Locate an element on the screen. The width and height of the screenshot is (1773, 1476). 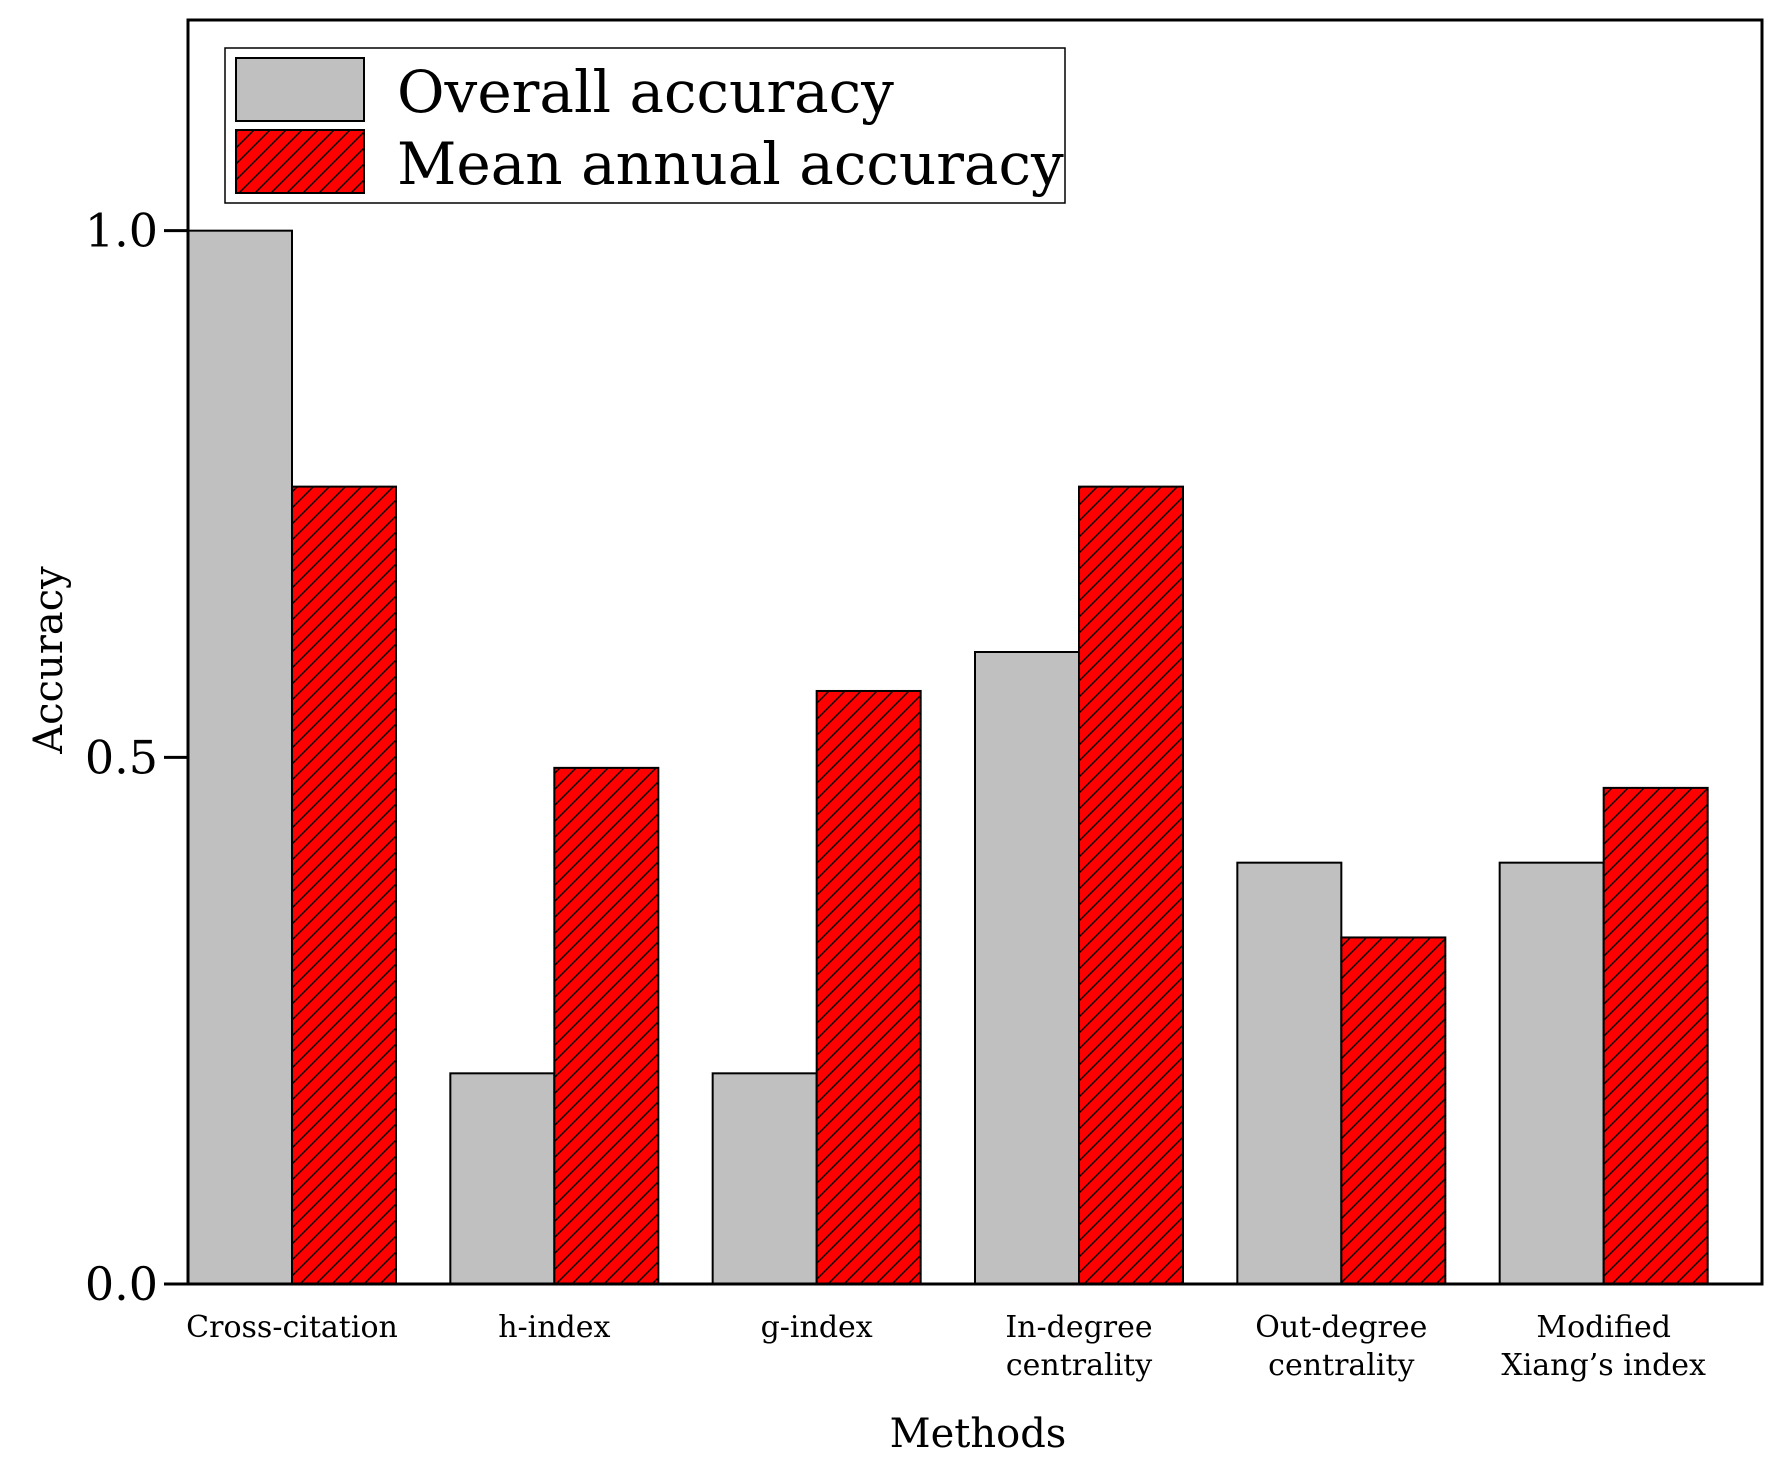
bar-overall-h-index is located at coordinates (502, 1179).